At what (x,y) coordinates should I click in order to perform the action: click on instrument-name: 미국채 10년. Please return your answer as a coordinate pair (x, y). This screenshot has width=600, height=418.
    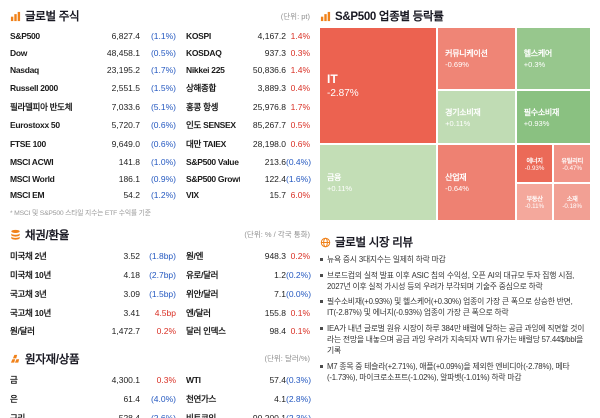
    Looking at the image, I should click on (30, 274).